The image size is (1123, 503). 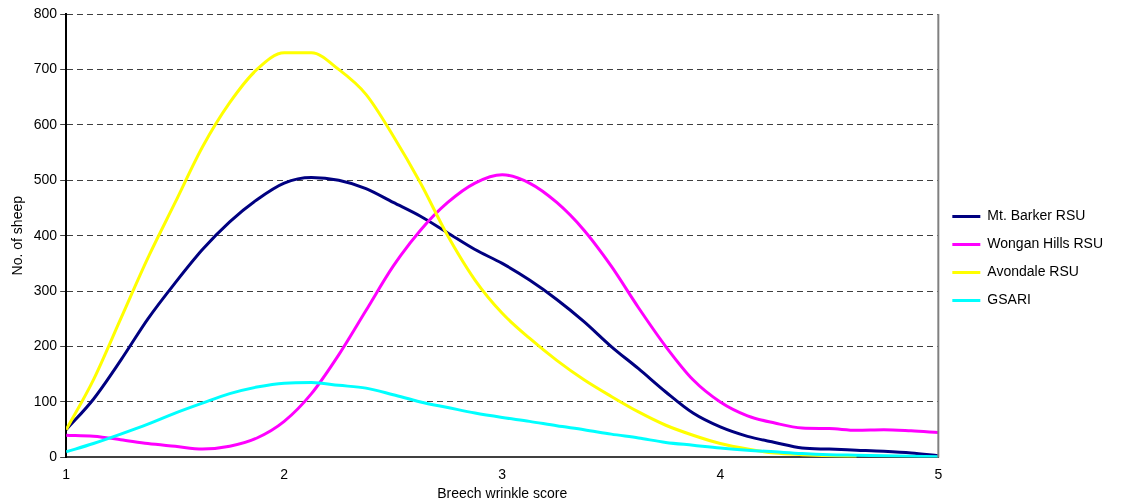 I want to click on y-tick-label: 0, so click(x=53, y=456).